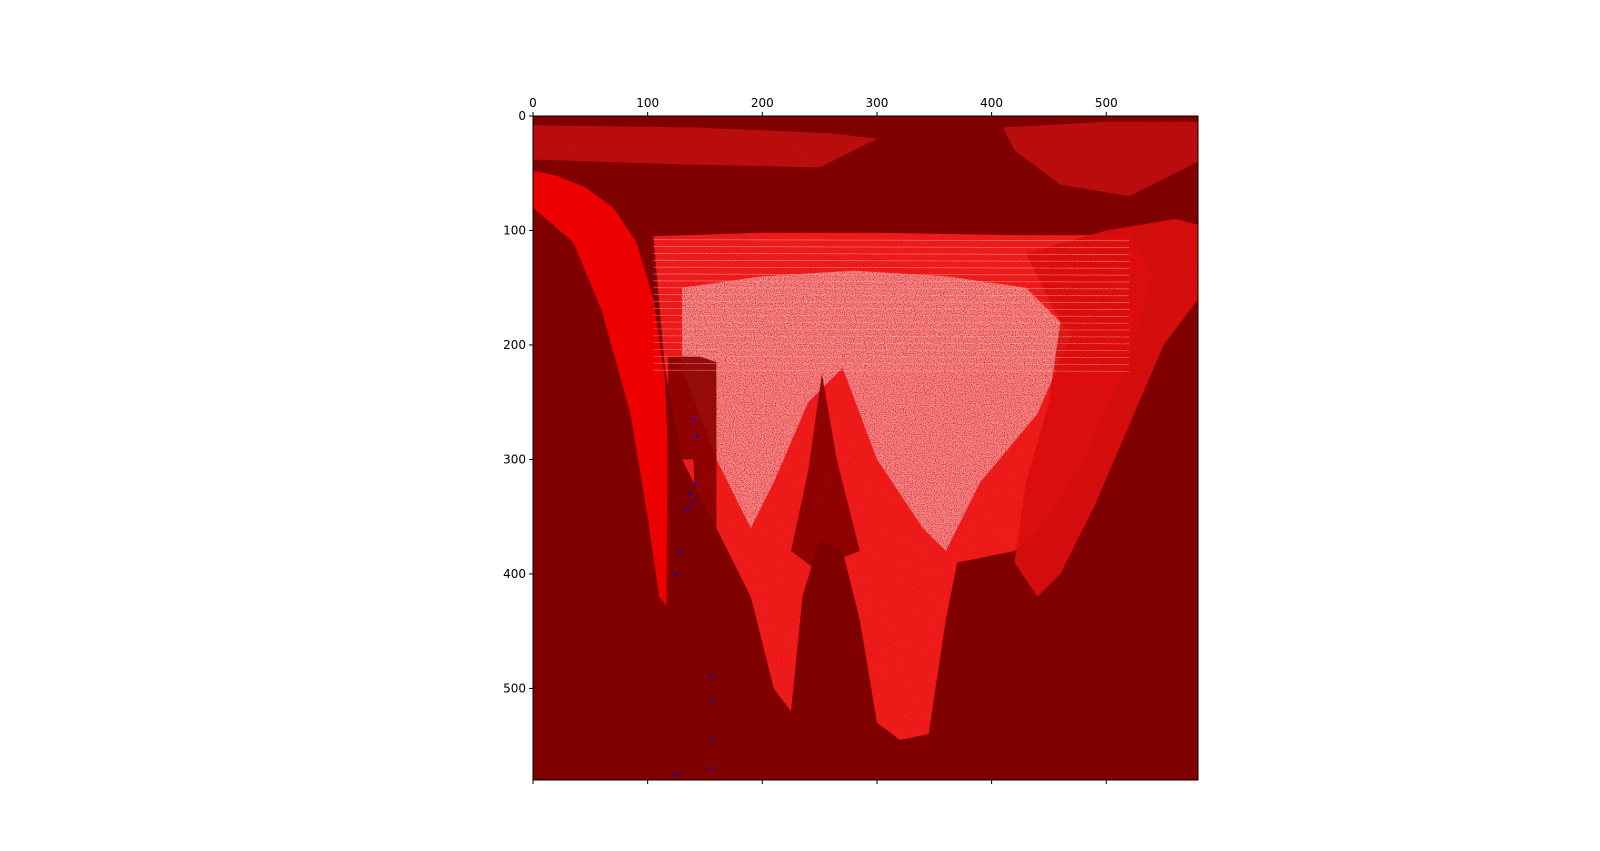 Image resolution: width=1600 pixels, height=851 pixels. I want to click on heatmap-region-grain-left-lobe, so click(602, 390).